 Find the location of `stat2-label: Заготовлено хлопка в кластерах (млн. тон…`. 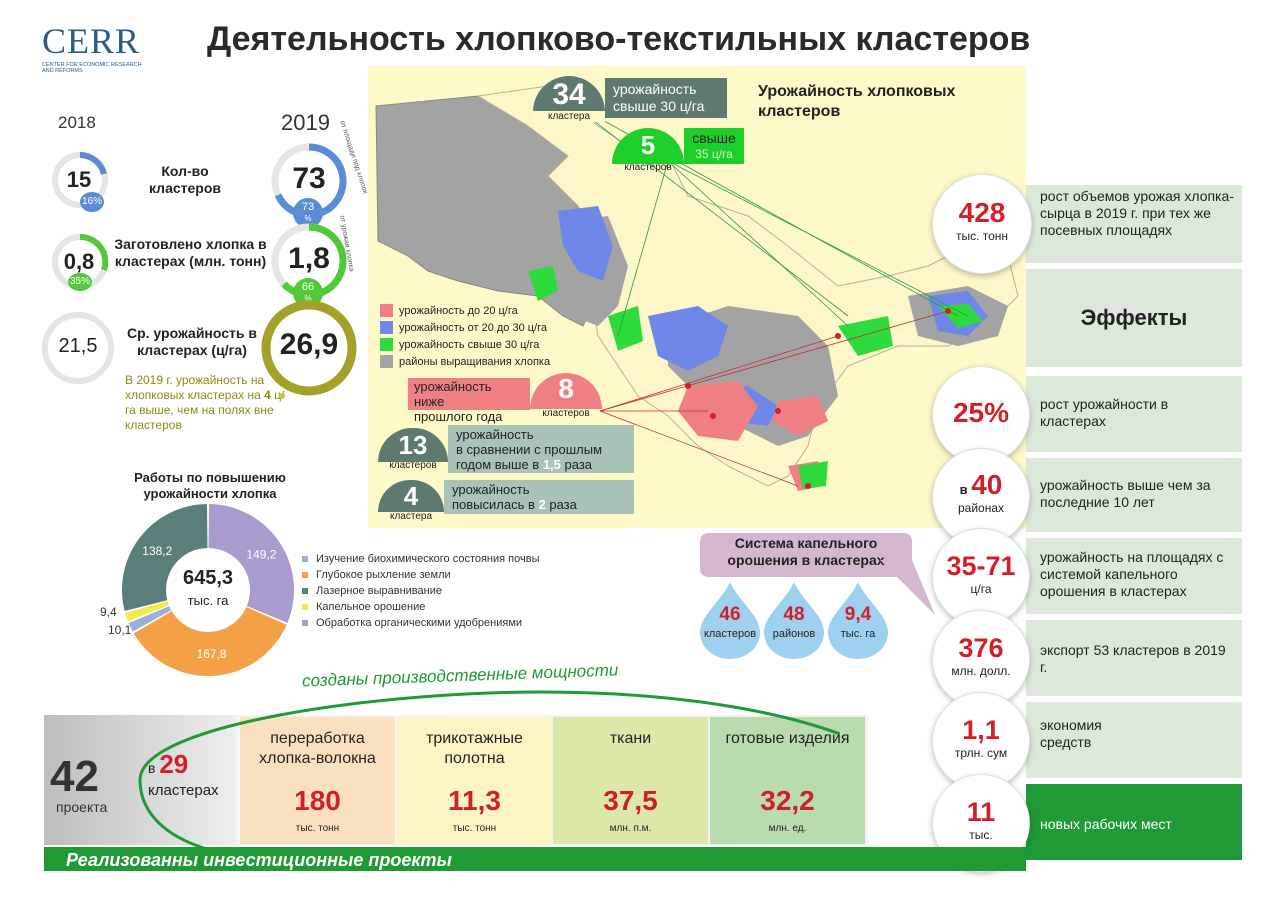

stat2-label: Заготовлено хлопка в кластерах (млн. тон… is located at coordinates (190, 252).